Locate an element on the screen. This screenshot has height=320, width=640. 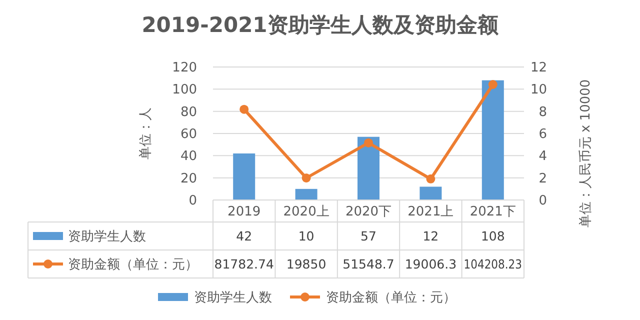
x-tick-label: 2021上 is located at coordinates (431, 212).